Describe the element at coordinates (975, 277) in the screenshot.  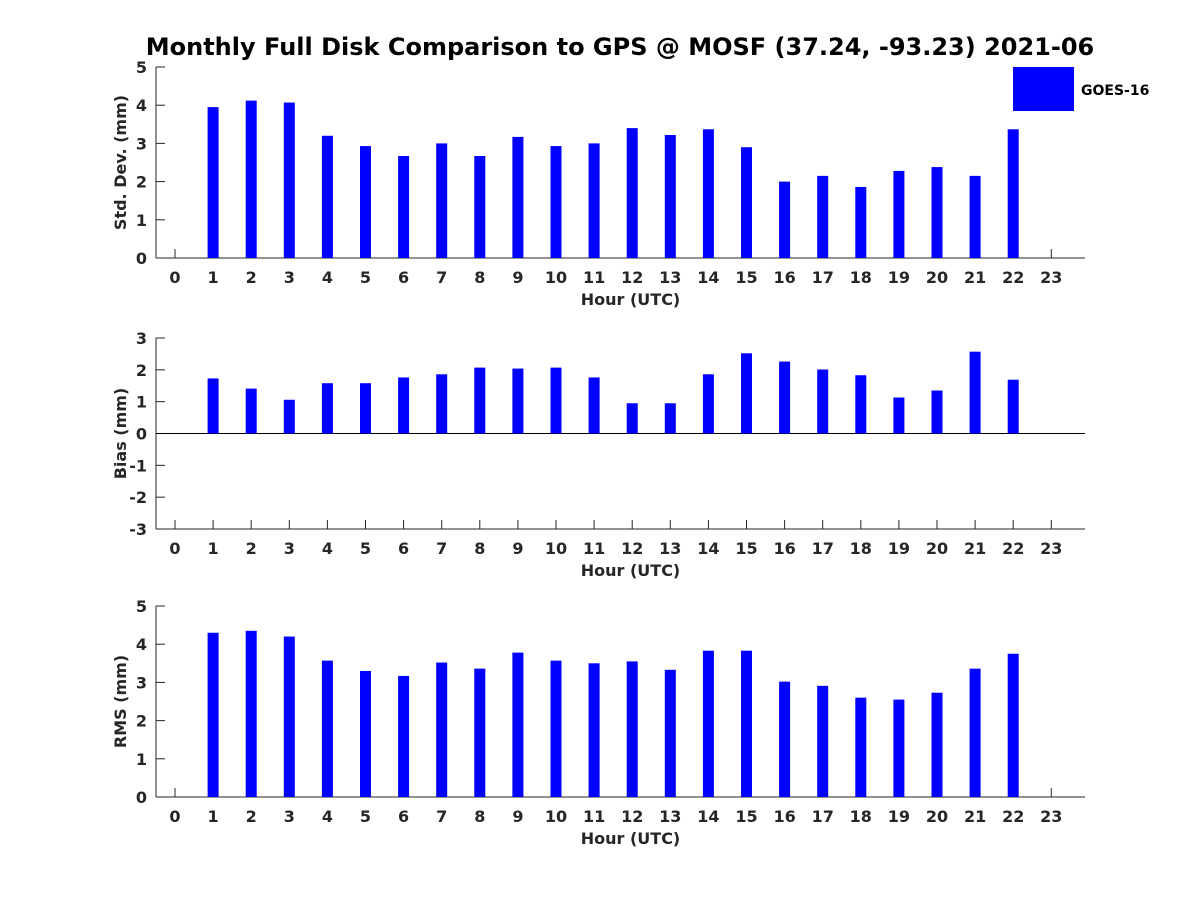
I see `x-tick-label: 21` at that location.